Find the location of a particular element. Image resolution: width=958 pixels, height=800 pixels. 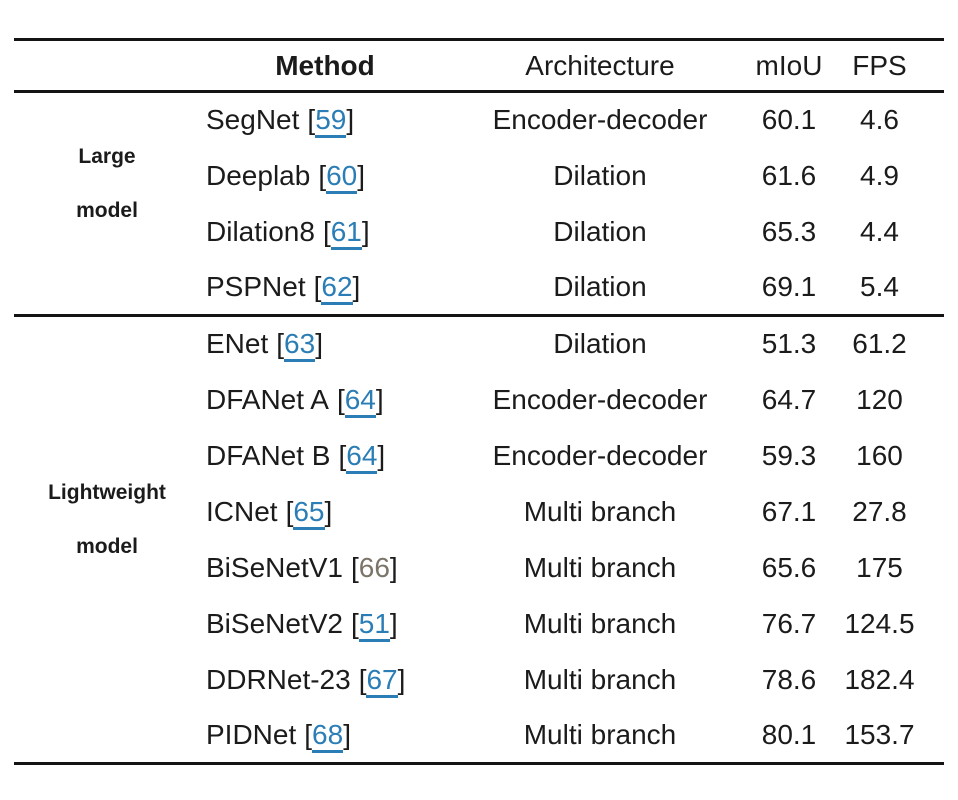

method-name: DDRNet-23 is located at coordinates (278, 679).